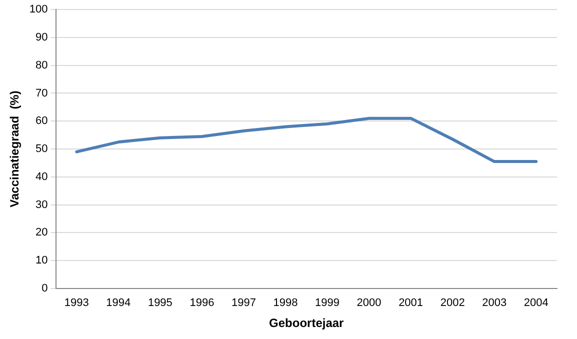 Image resolution: width=577 pixels, height=339 pixels. I want to click on x-tick-label: 1993, so click(76, 303).